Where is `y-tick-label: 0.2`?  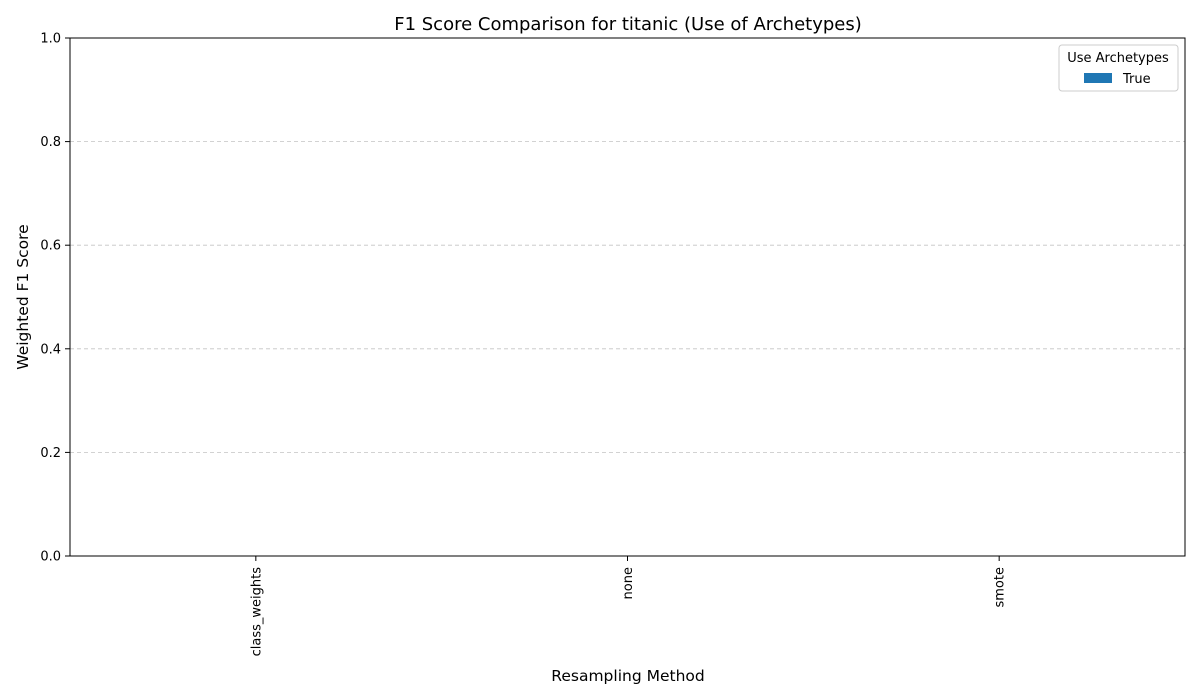 y-tick-label: 0.2 is located at coordinates (50, 453).